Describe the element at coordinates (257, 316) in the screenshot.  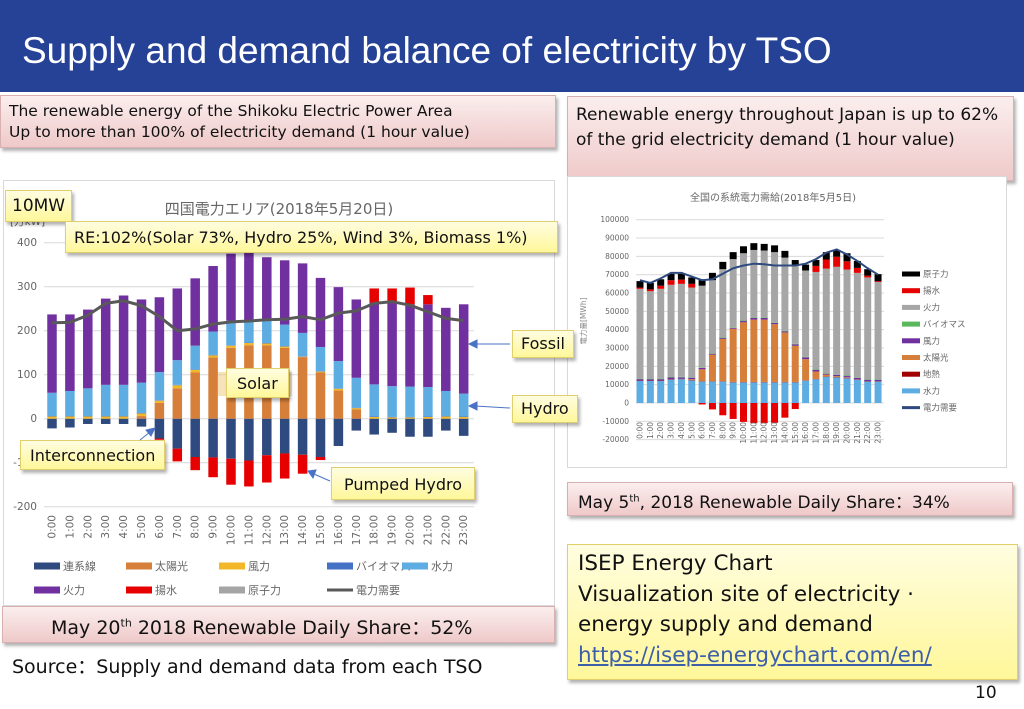
I see `demand-line` at that location.